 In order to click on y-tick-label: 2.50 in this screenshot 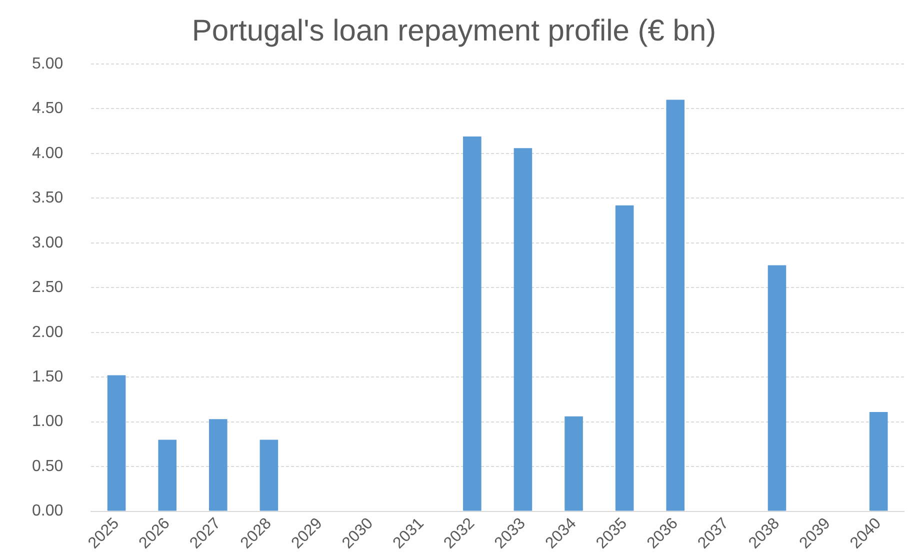, I will do `click(48, 287)`.